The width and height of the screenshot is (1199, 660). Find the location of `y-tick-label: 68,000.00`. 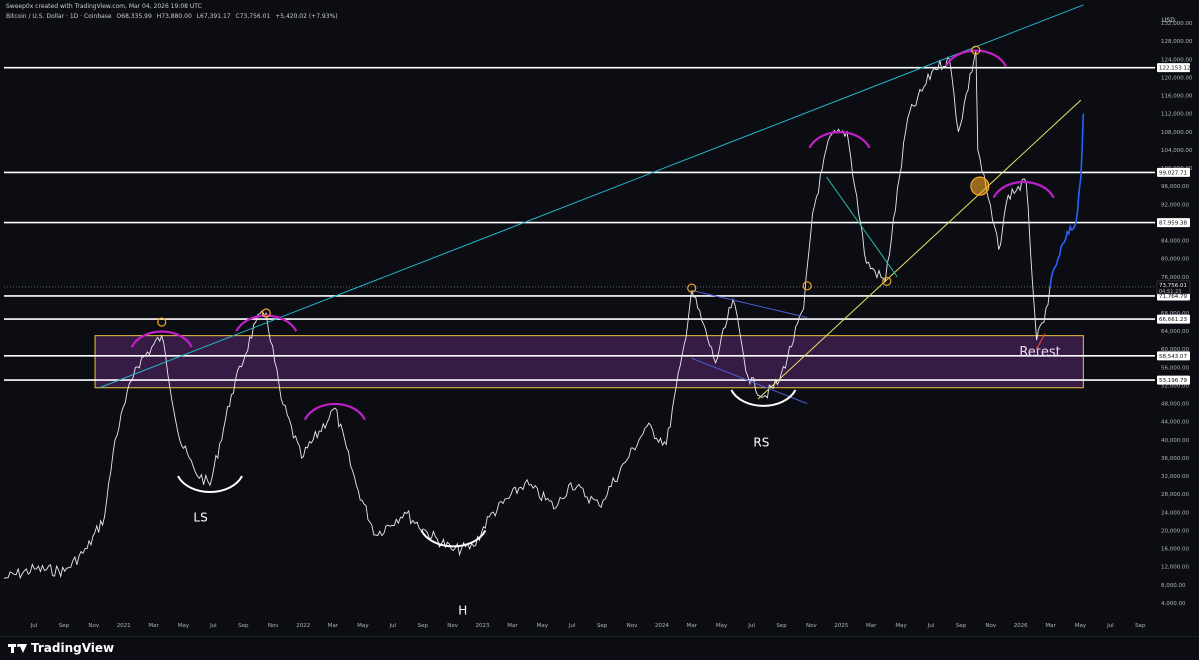

y-tick-label: 68,000.00 is located at coordinates (1175, 314).